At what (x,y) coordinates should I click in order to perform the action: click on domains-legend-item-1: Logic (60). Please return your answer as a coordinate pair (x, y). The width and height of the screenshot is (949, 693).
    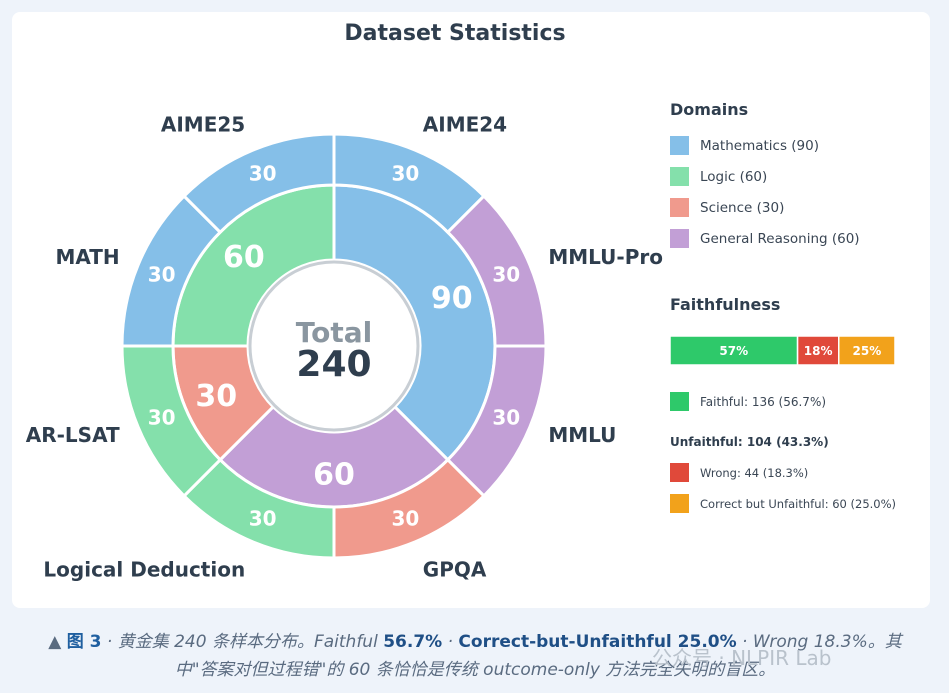
    Looking at the image, I should click on (733, 177).